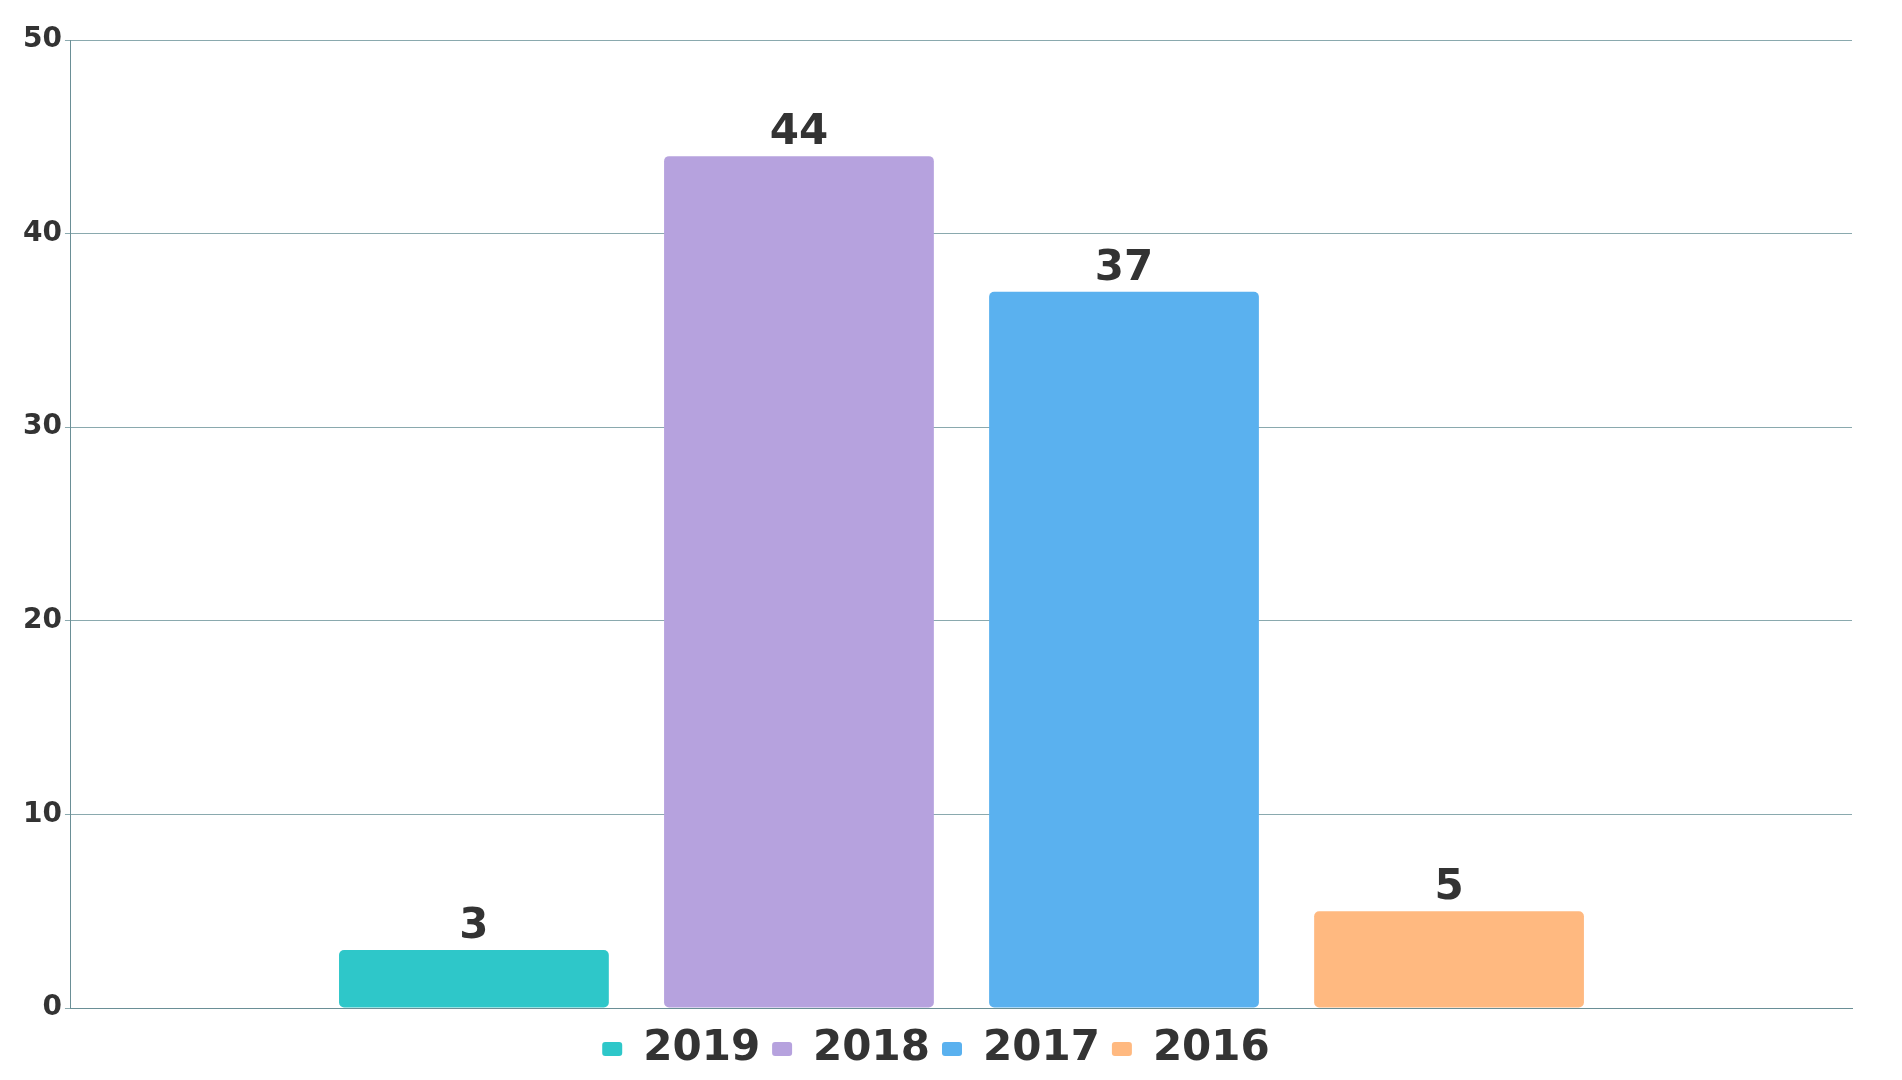 This screenshot has height=1080, width=1902. I want to click on y-tick-label: 20, so click(42, 619).